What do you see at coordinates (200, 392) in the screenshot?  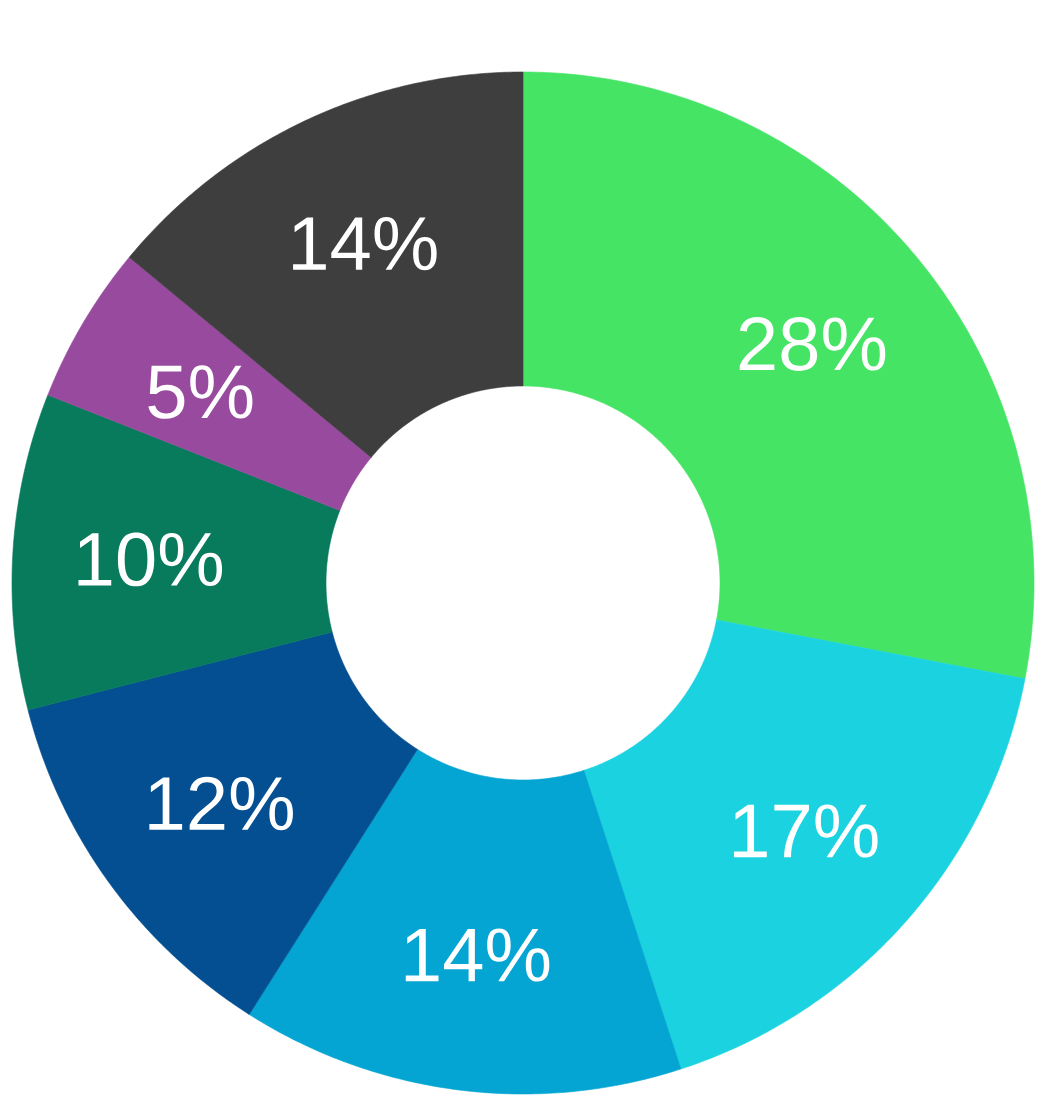 I see `data-label: 5%` at bounding box center [200, 392].